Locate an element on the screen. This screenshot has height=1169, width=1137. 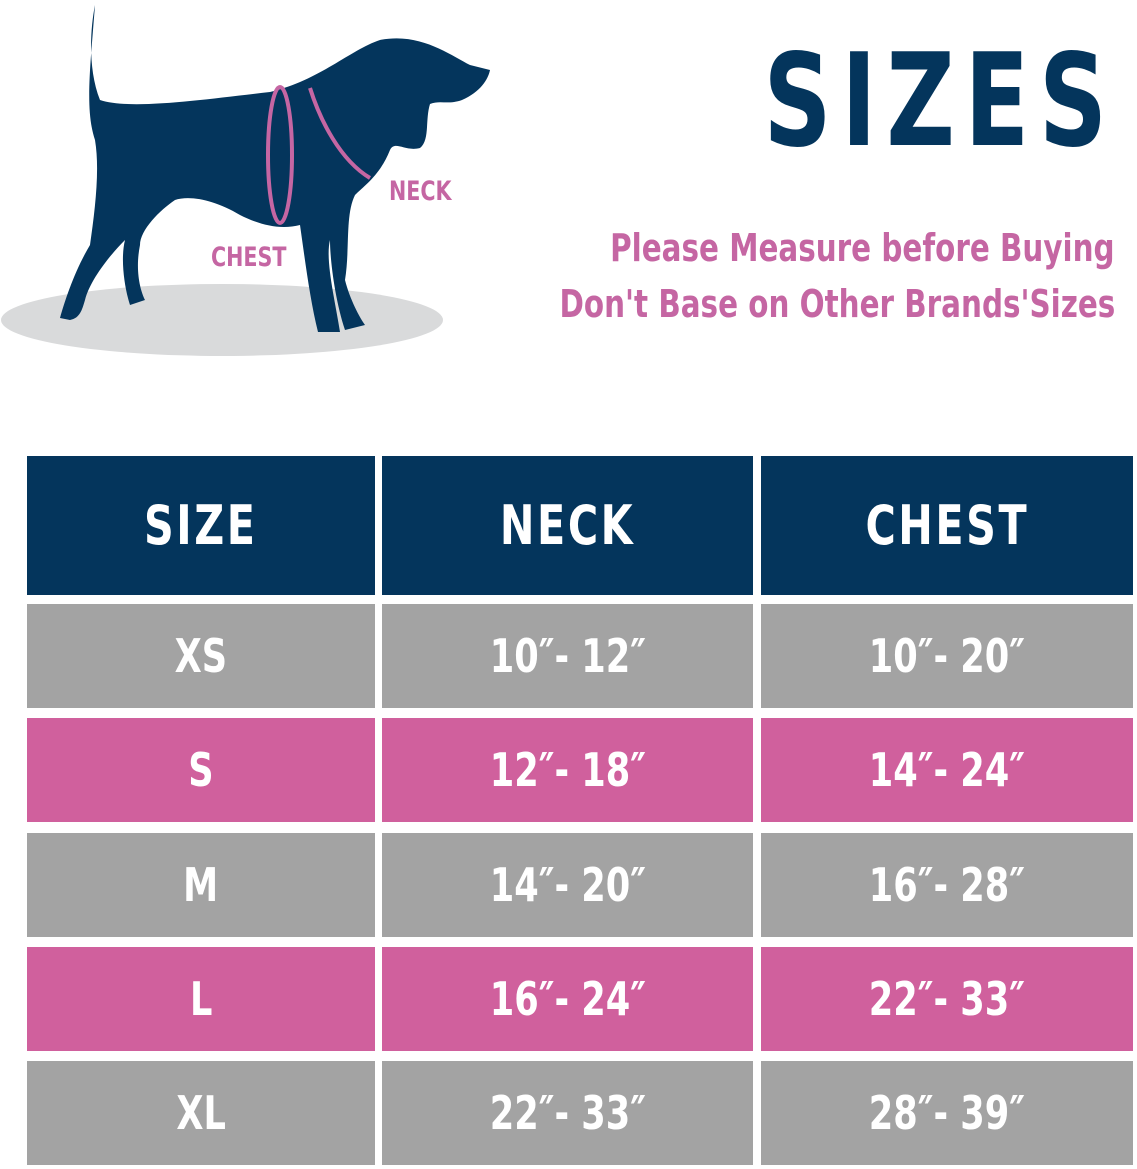
cell-chest-text: 16″- 28″ is located at coordinates (947, 885).